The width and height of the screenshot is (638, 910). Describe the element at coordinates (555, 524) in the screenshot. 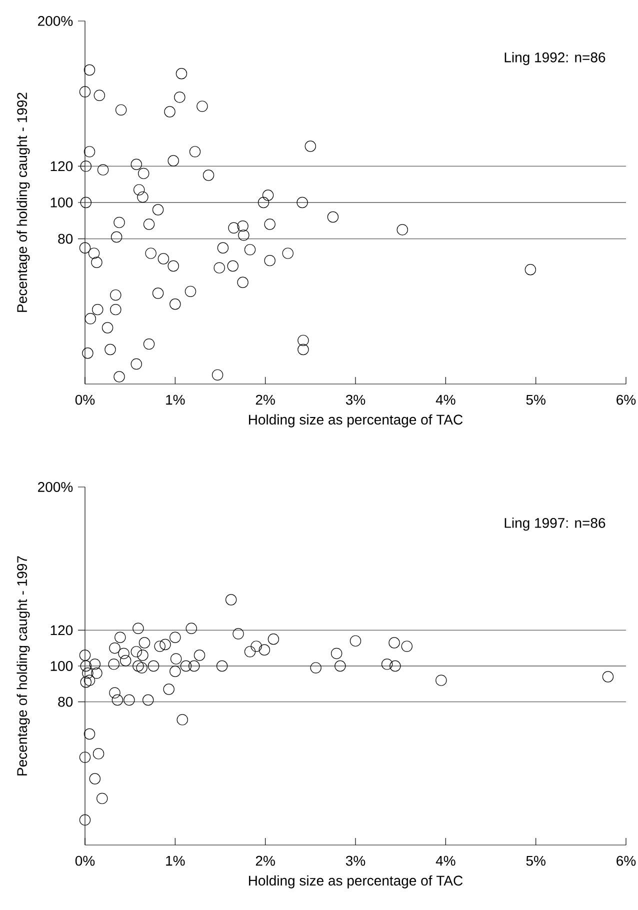

I see `annotation: Ling 1997: n=86` at that location.